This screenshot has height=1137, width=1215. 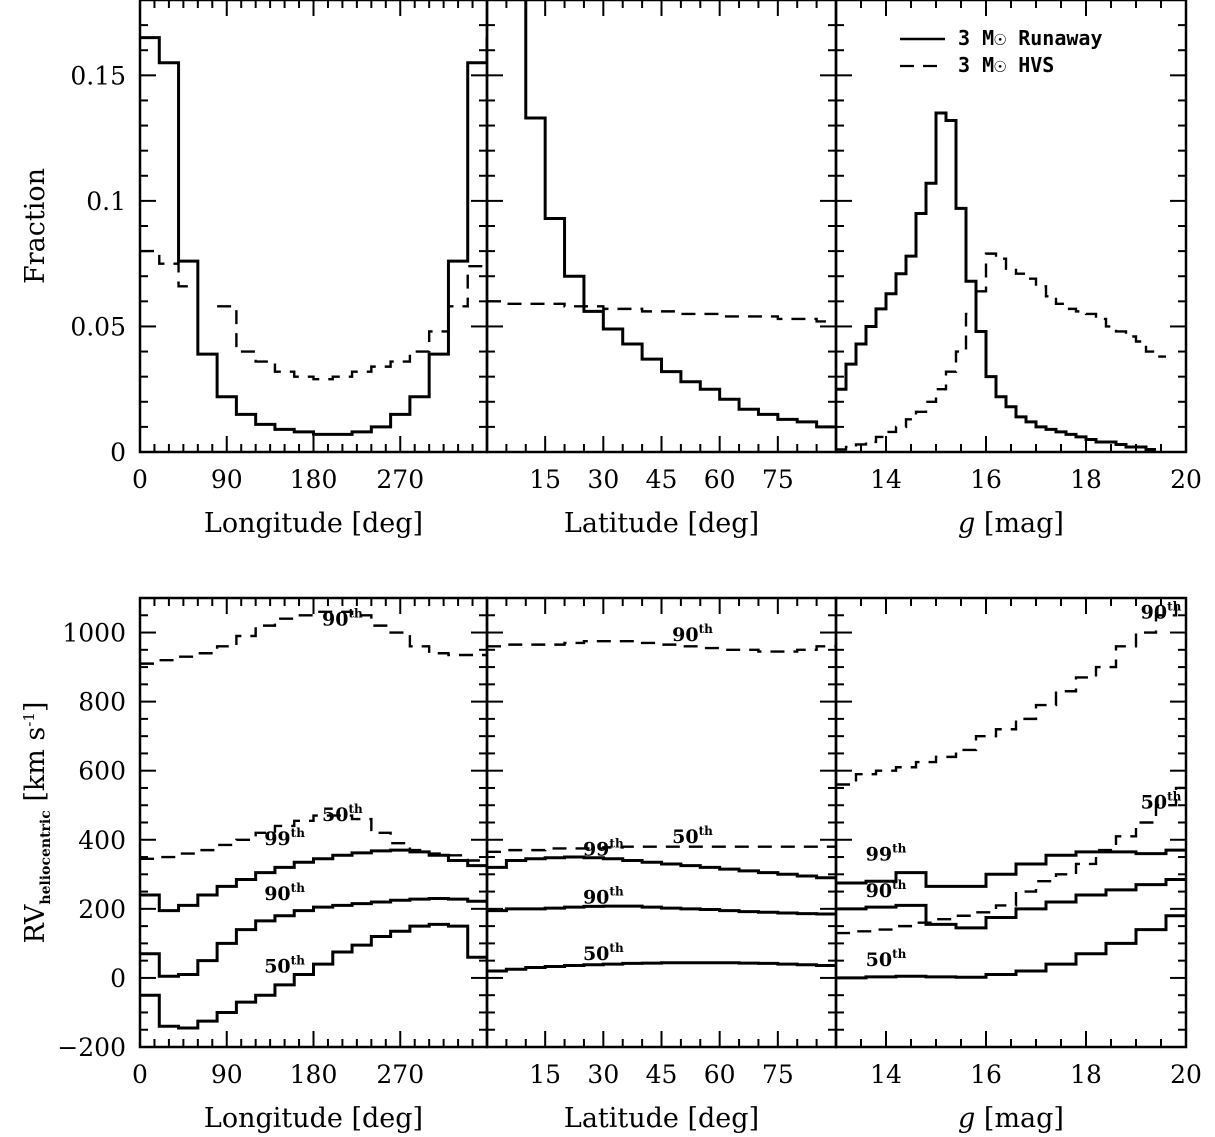 I want to click on y-tick-label: 0.05, so click(x=98, y=326).